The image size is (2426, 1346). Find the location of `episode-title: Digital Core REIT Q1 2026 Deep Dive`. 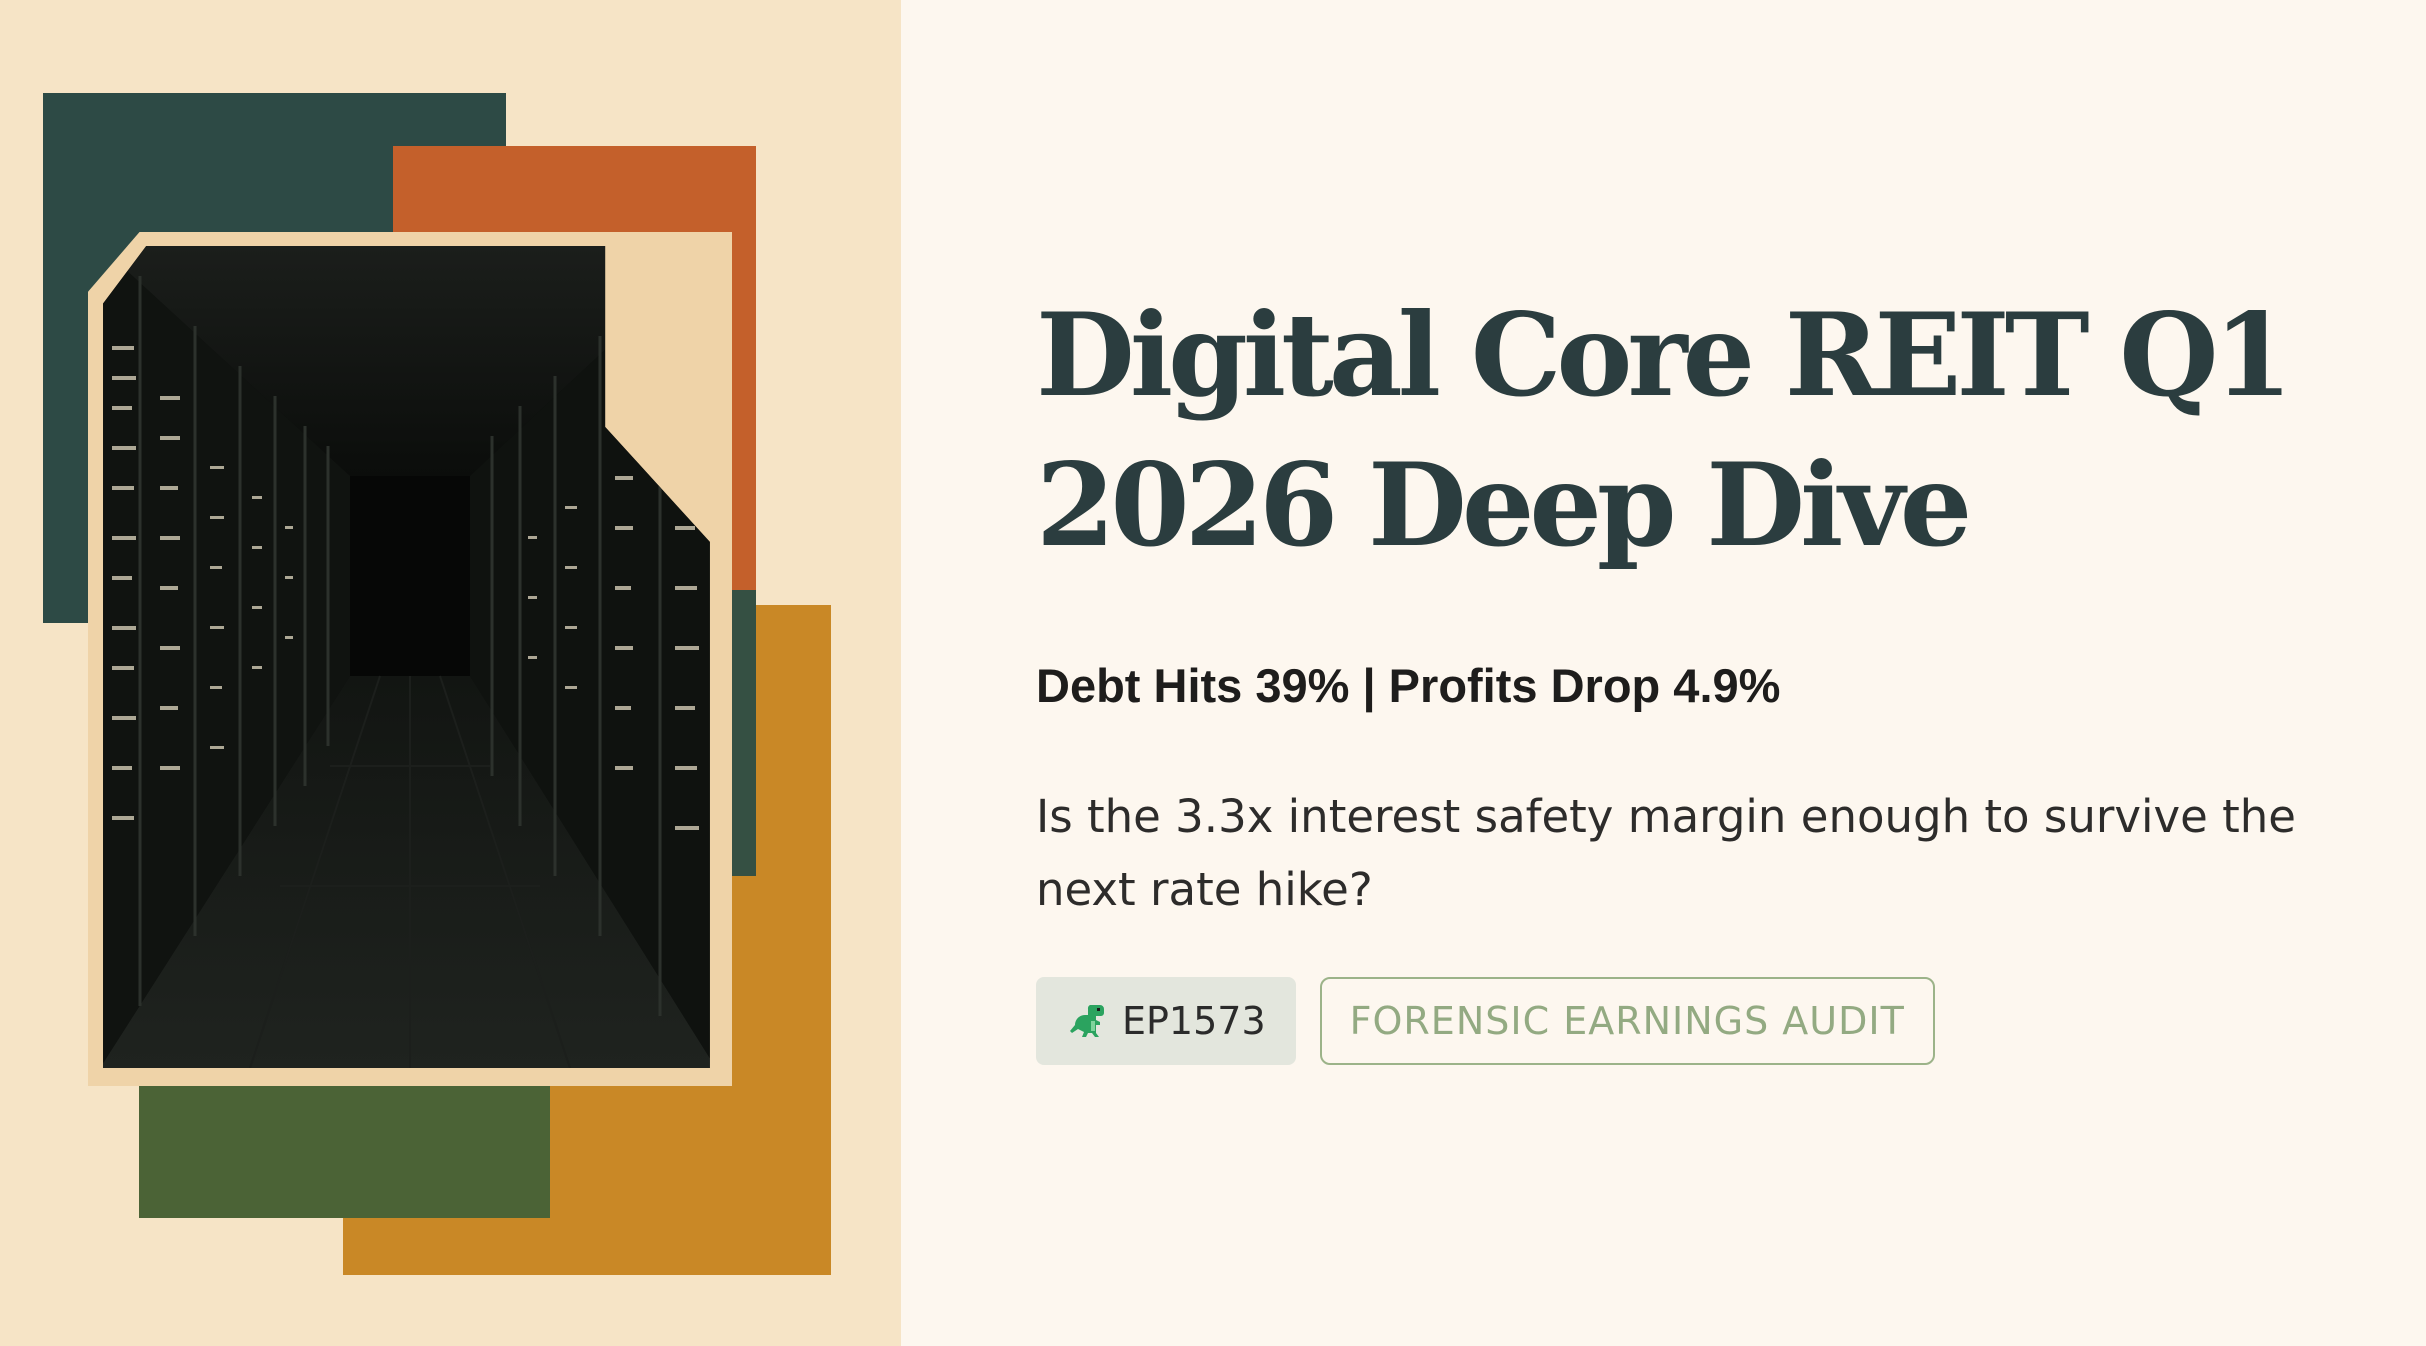

episode-title: Digital Core REIT Q1 2026 Deep Dive is located at coordinates (1664, 430).